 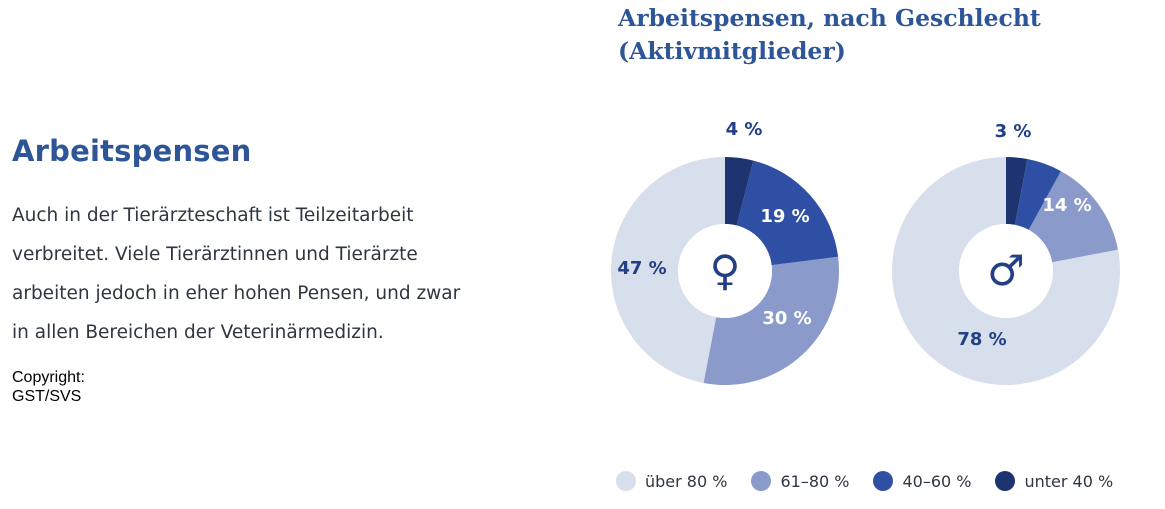 I want to click on legend-item: über 80 %, so click(x=671, y=481).